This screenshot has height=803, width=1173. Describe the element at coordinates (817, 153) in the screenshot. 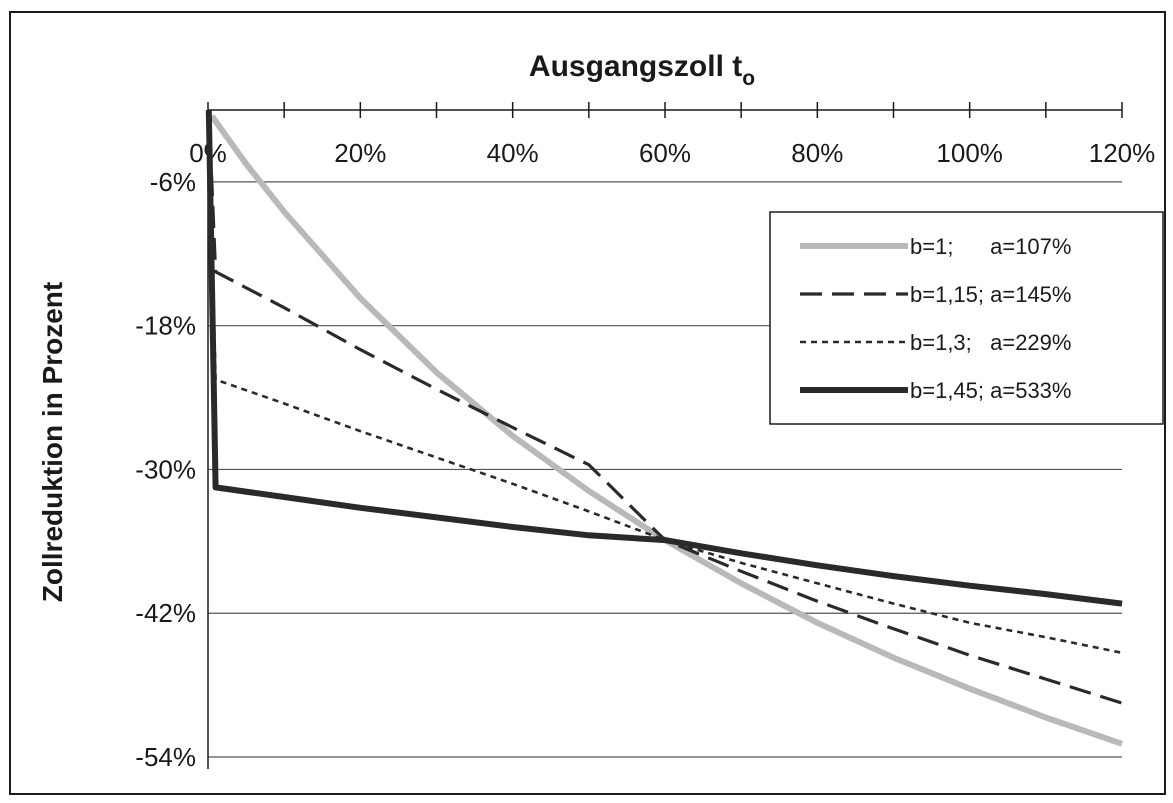

I see `x-tick-label: 80%` at that location.